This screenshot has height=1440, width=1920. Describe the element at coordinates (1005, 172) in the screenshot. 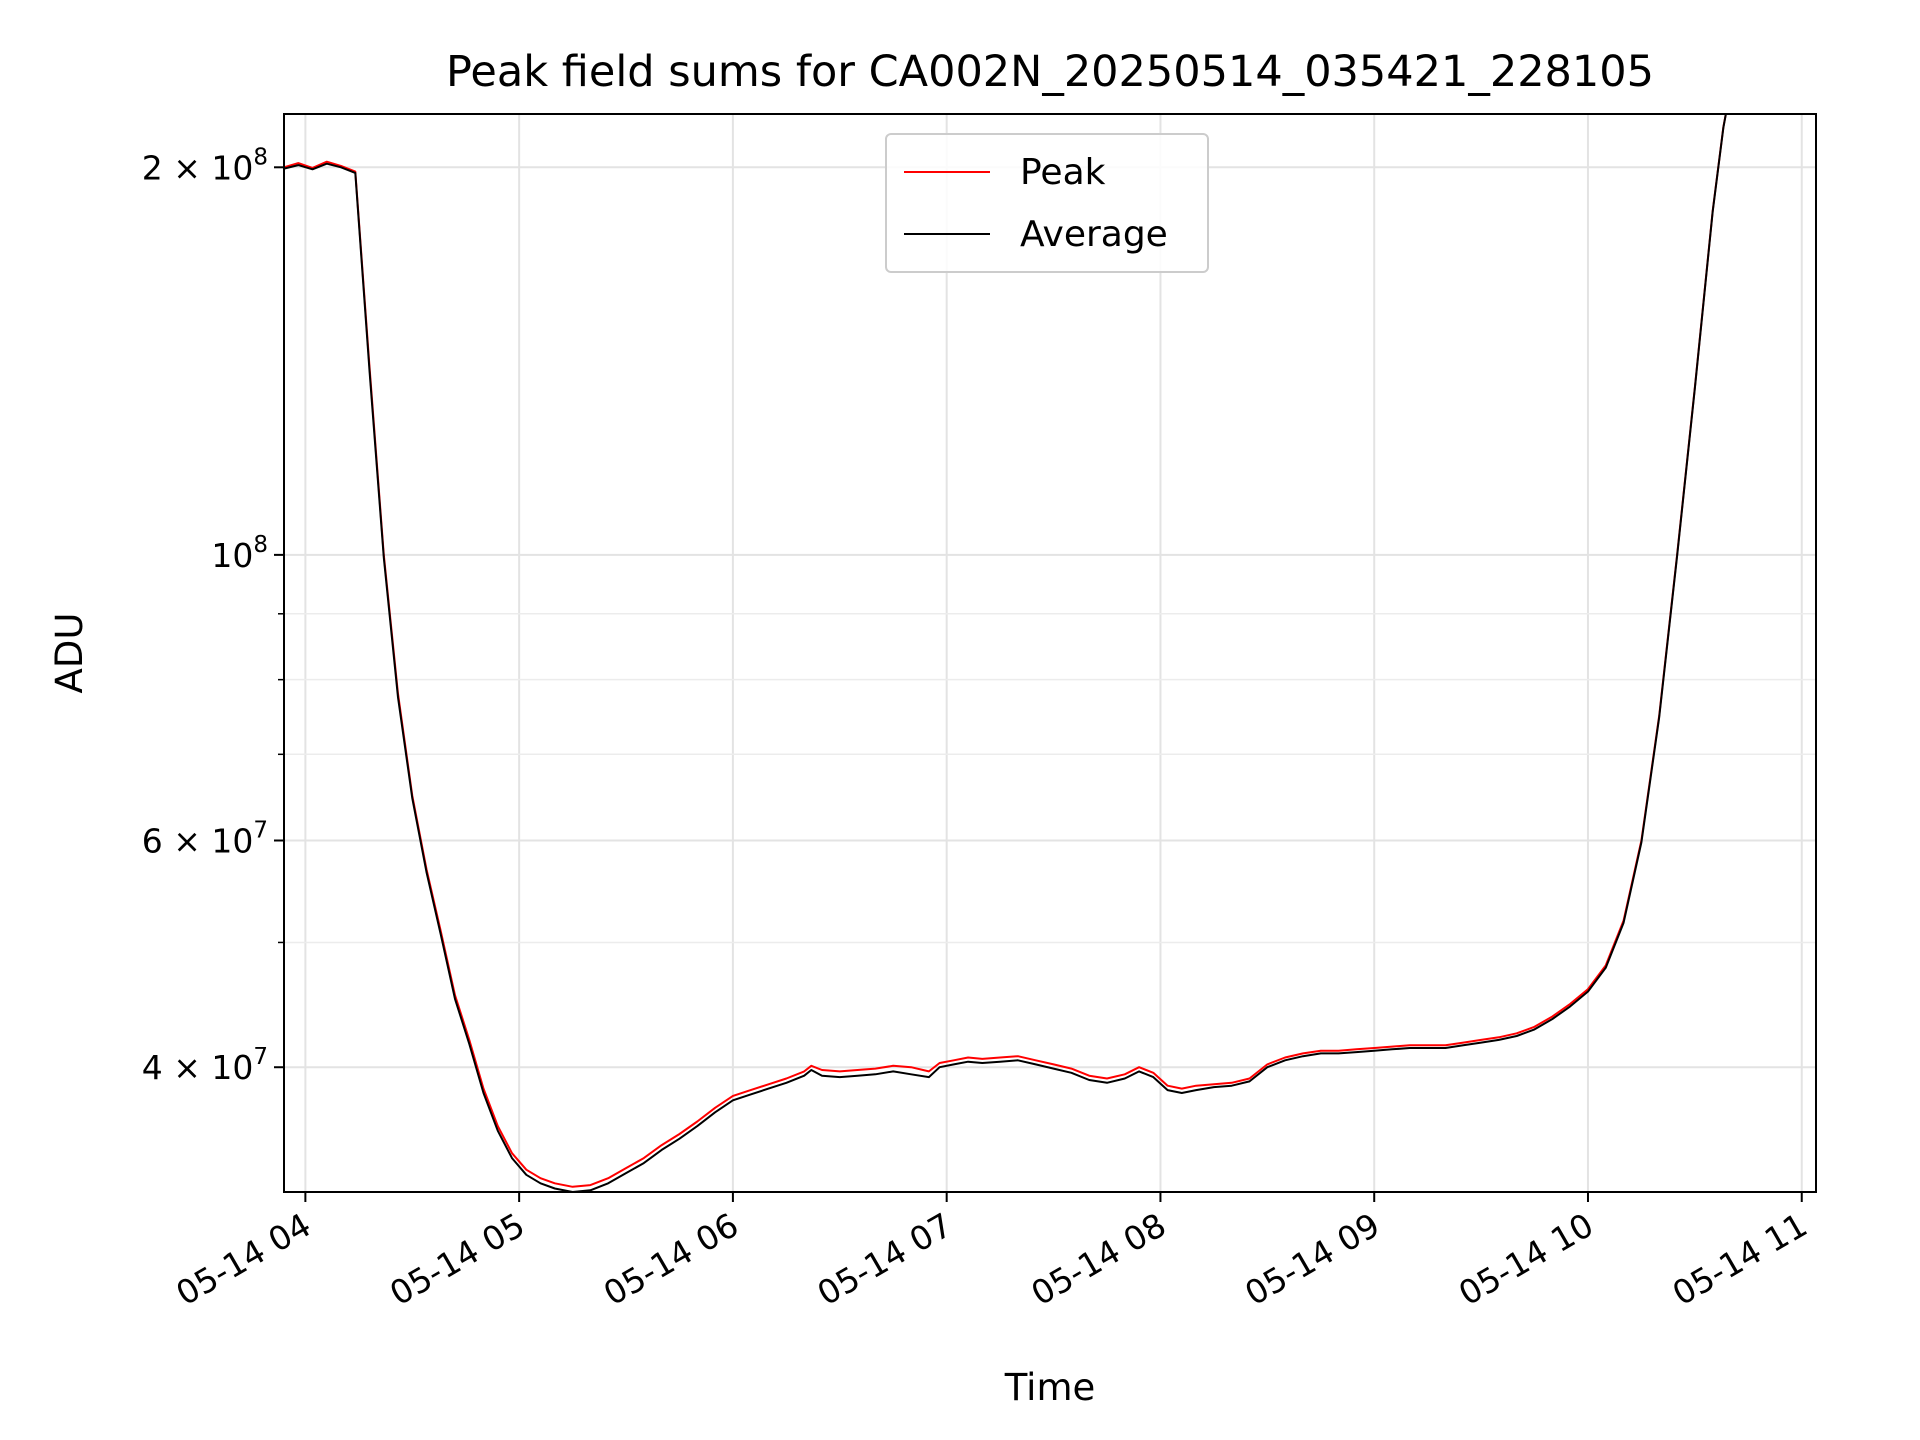

I see `legend-entry-peak: Peak` at that location.